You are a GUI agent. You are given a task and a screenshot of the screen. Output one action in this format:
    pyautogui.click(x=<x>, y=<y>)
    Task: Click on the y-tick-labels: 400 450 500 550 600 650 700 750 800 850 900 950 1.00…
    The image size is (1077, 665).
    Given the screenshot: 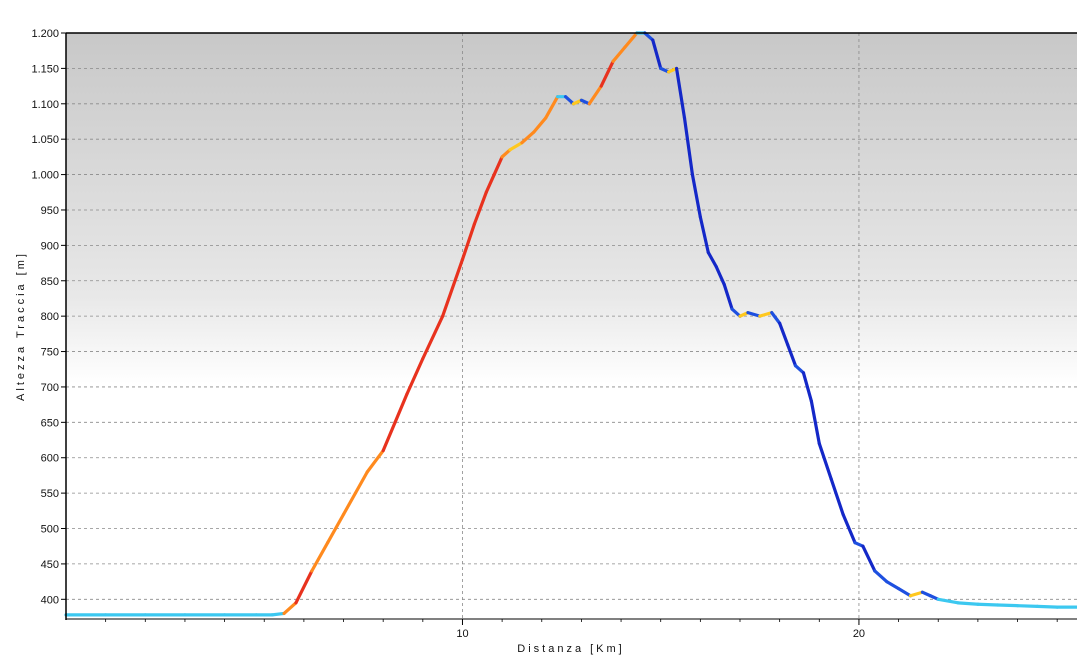 What is the action you would take?
    pyautogui.click(x=48, y=317)
    